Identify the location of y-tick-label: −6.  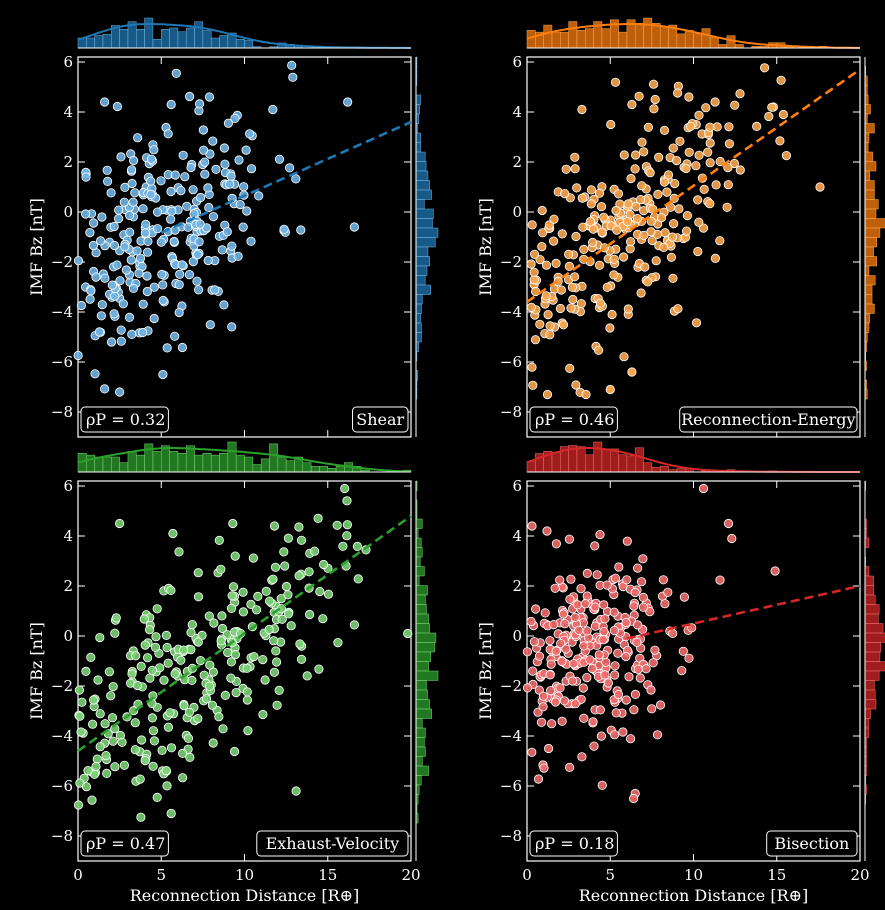
(62, 786).